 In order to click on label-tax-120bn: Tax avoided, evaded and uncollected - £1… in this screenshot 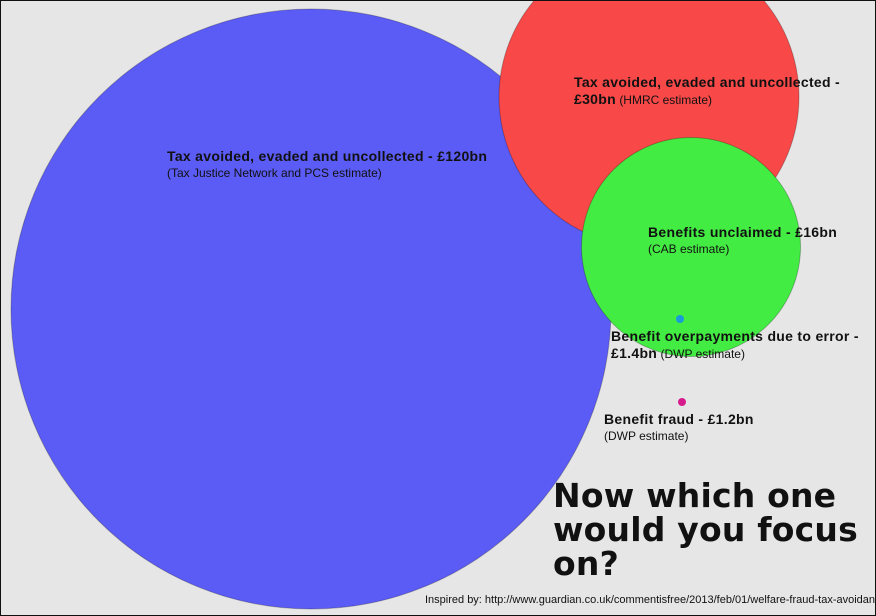, I will do `click(327, 164)`.